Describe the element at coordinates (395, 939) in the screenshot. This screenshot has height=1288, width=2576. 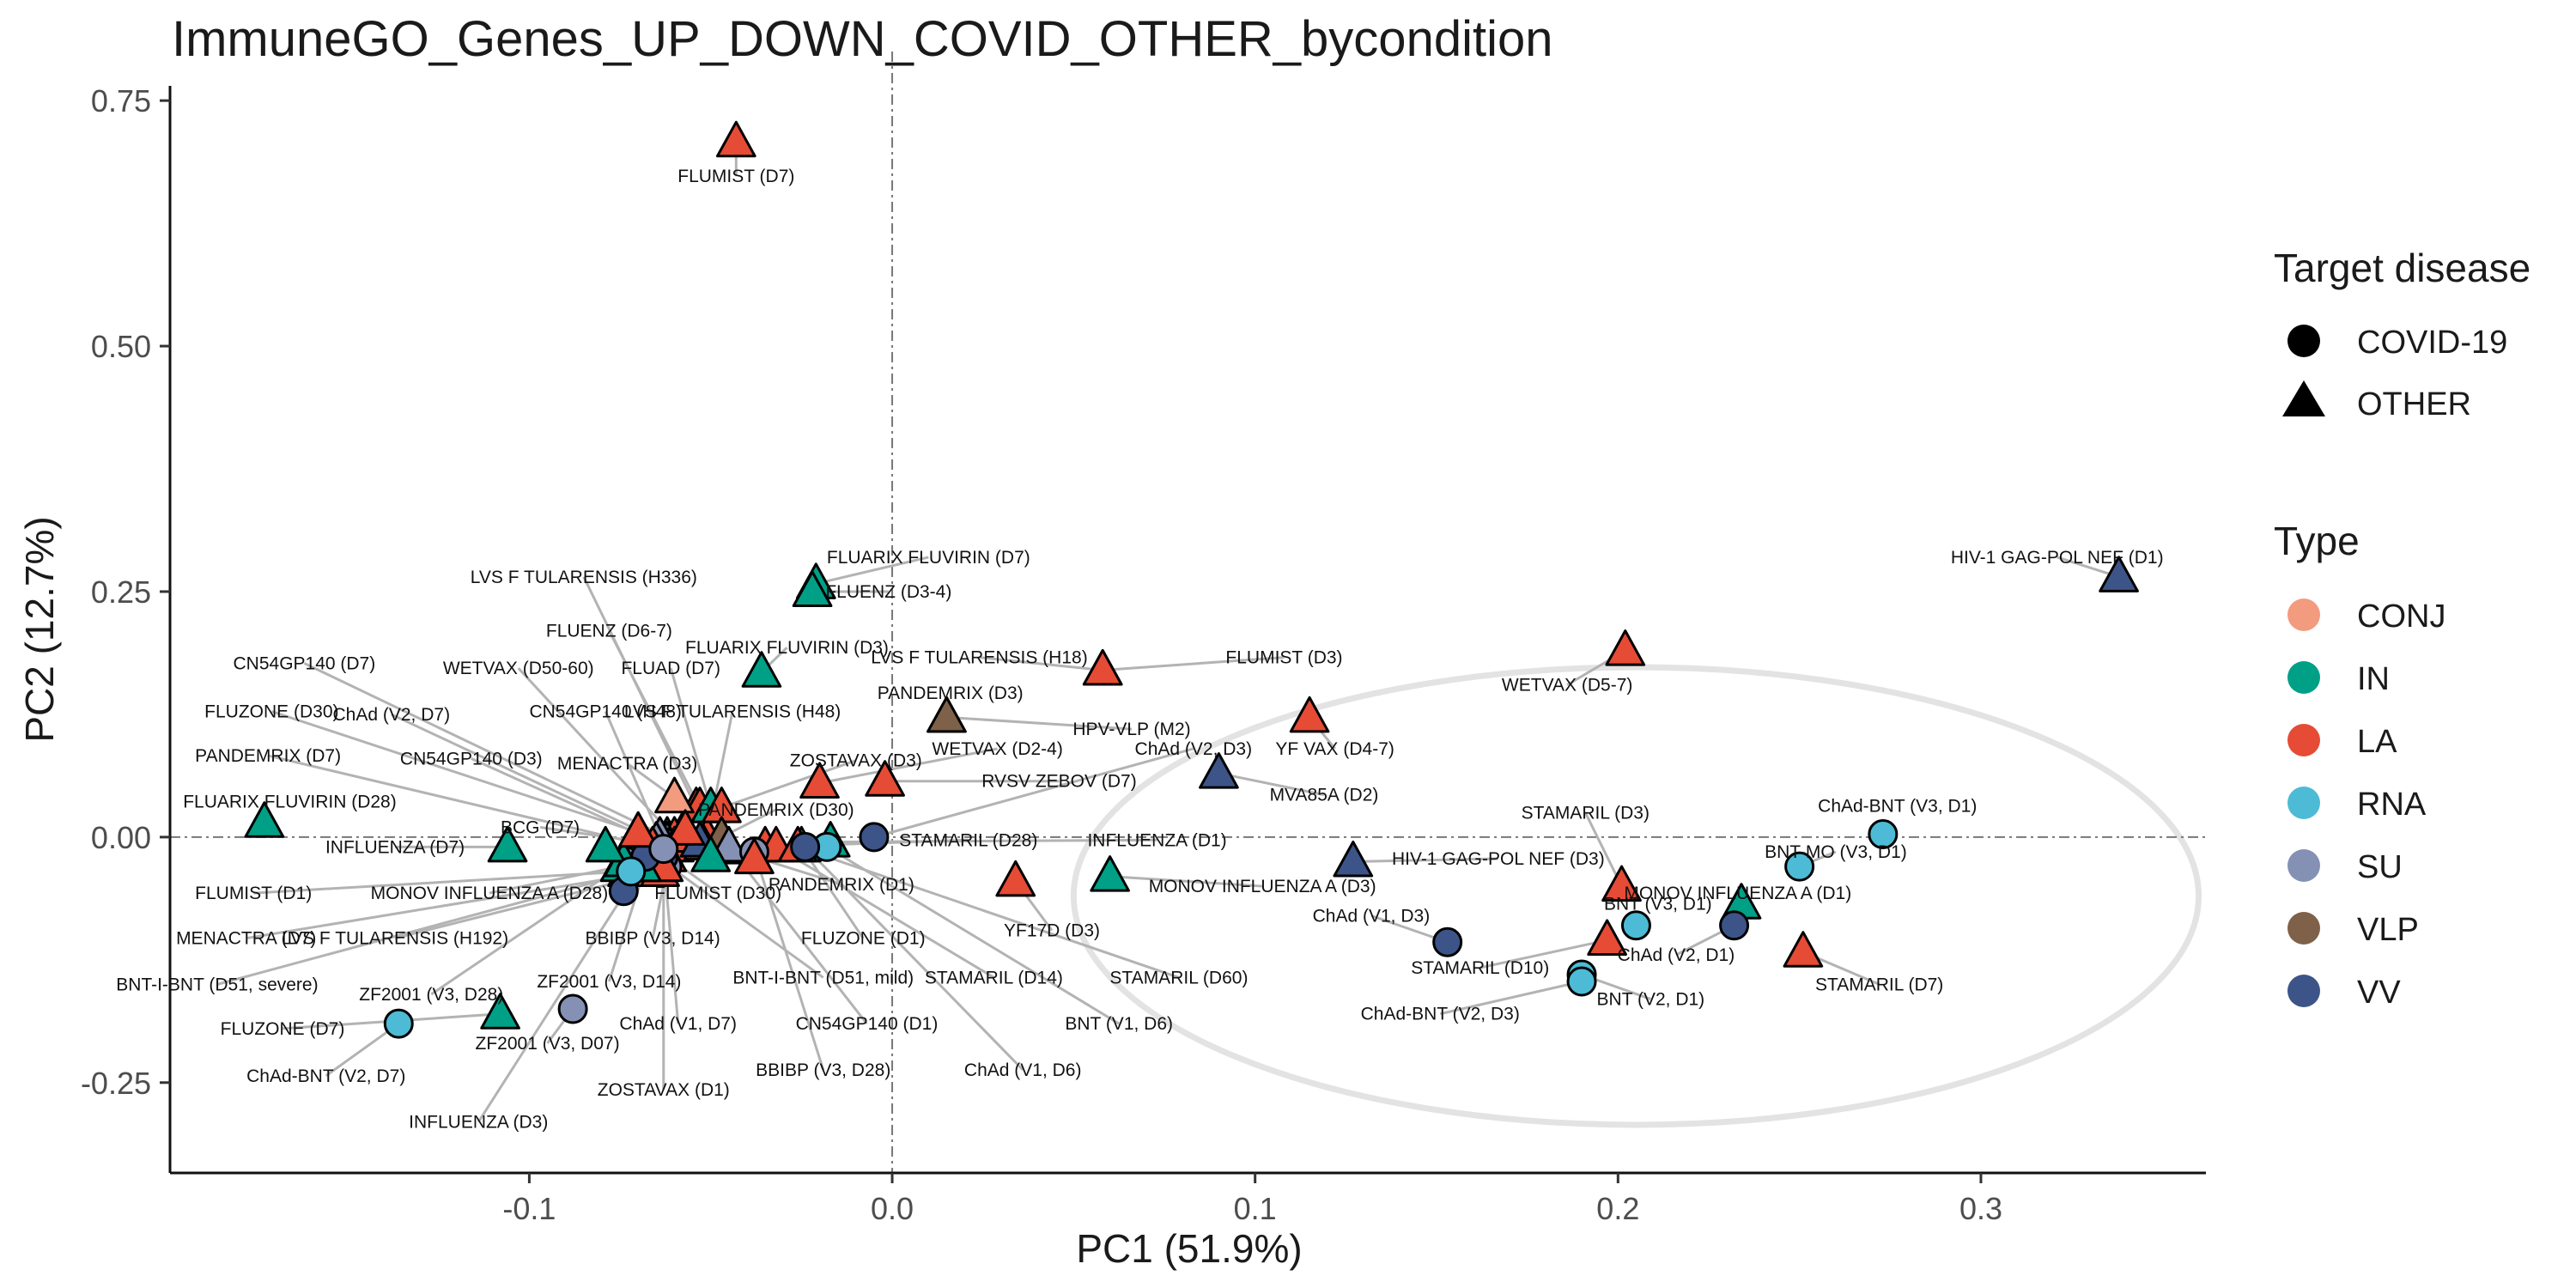
I see `point-label: LVS F TULARENSIS (H192)` at that location.